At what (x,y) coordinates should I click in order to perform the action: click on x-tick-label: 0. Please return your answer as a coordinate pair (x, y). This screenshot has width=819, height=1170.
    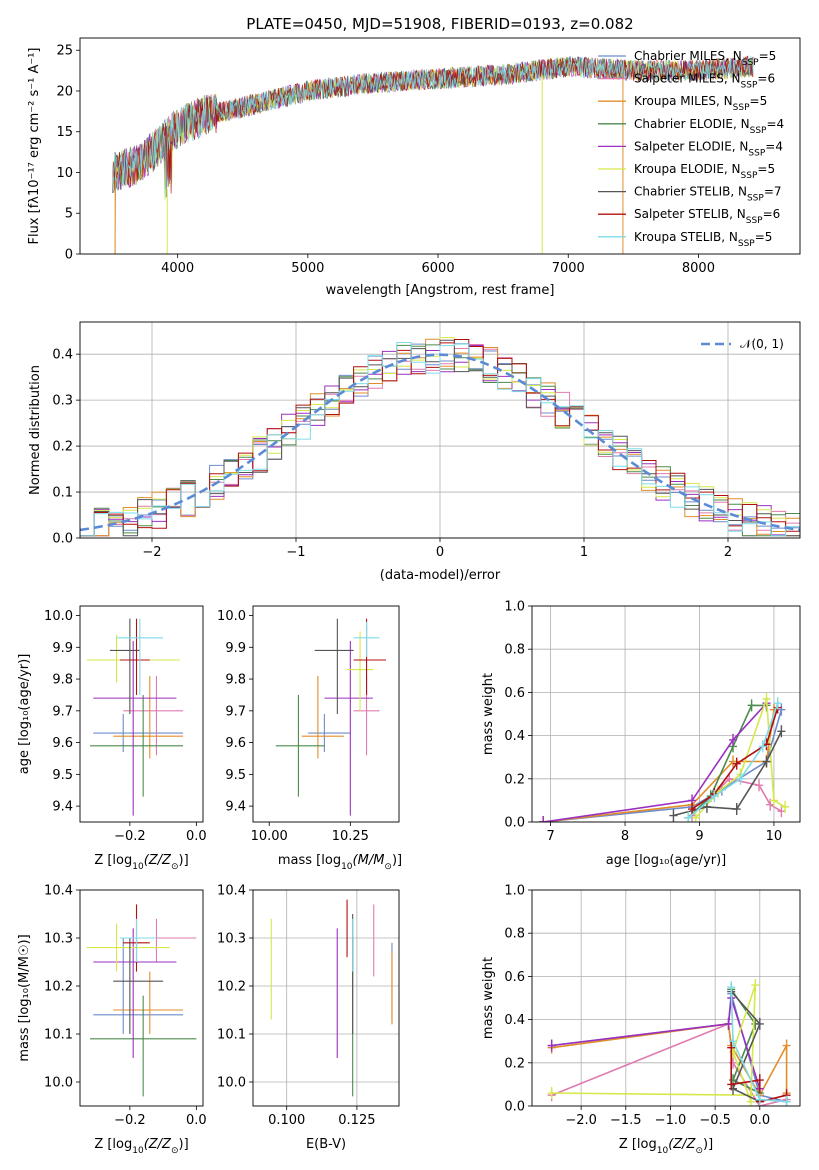
    Looking at the image, I should click on (440, 552).